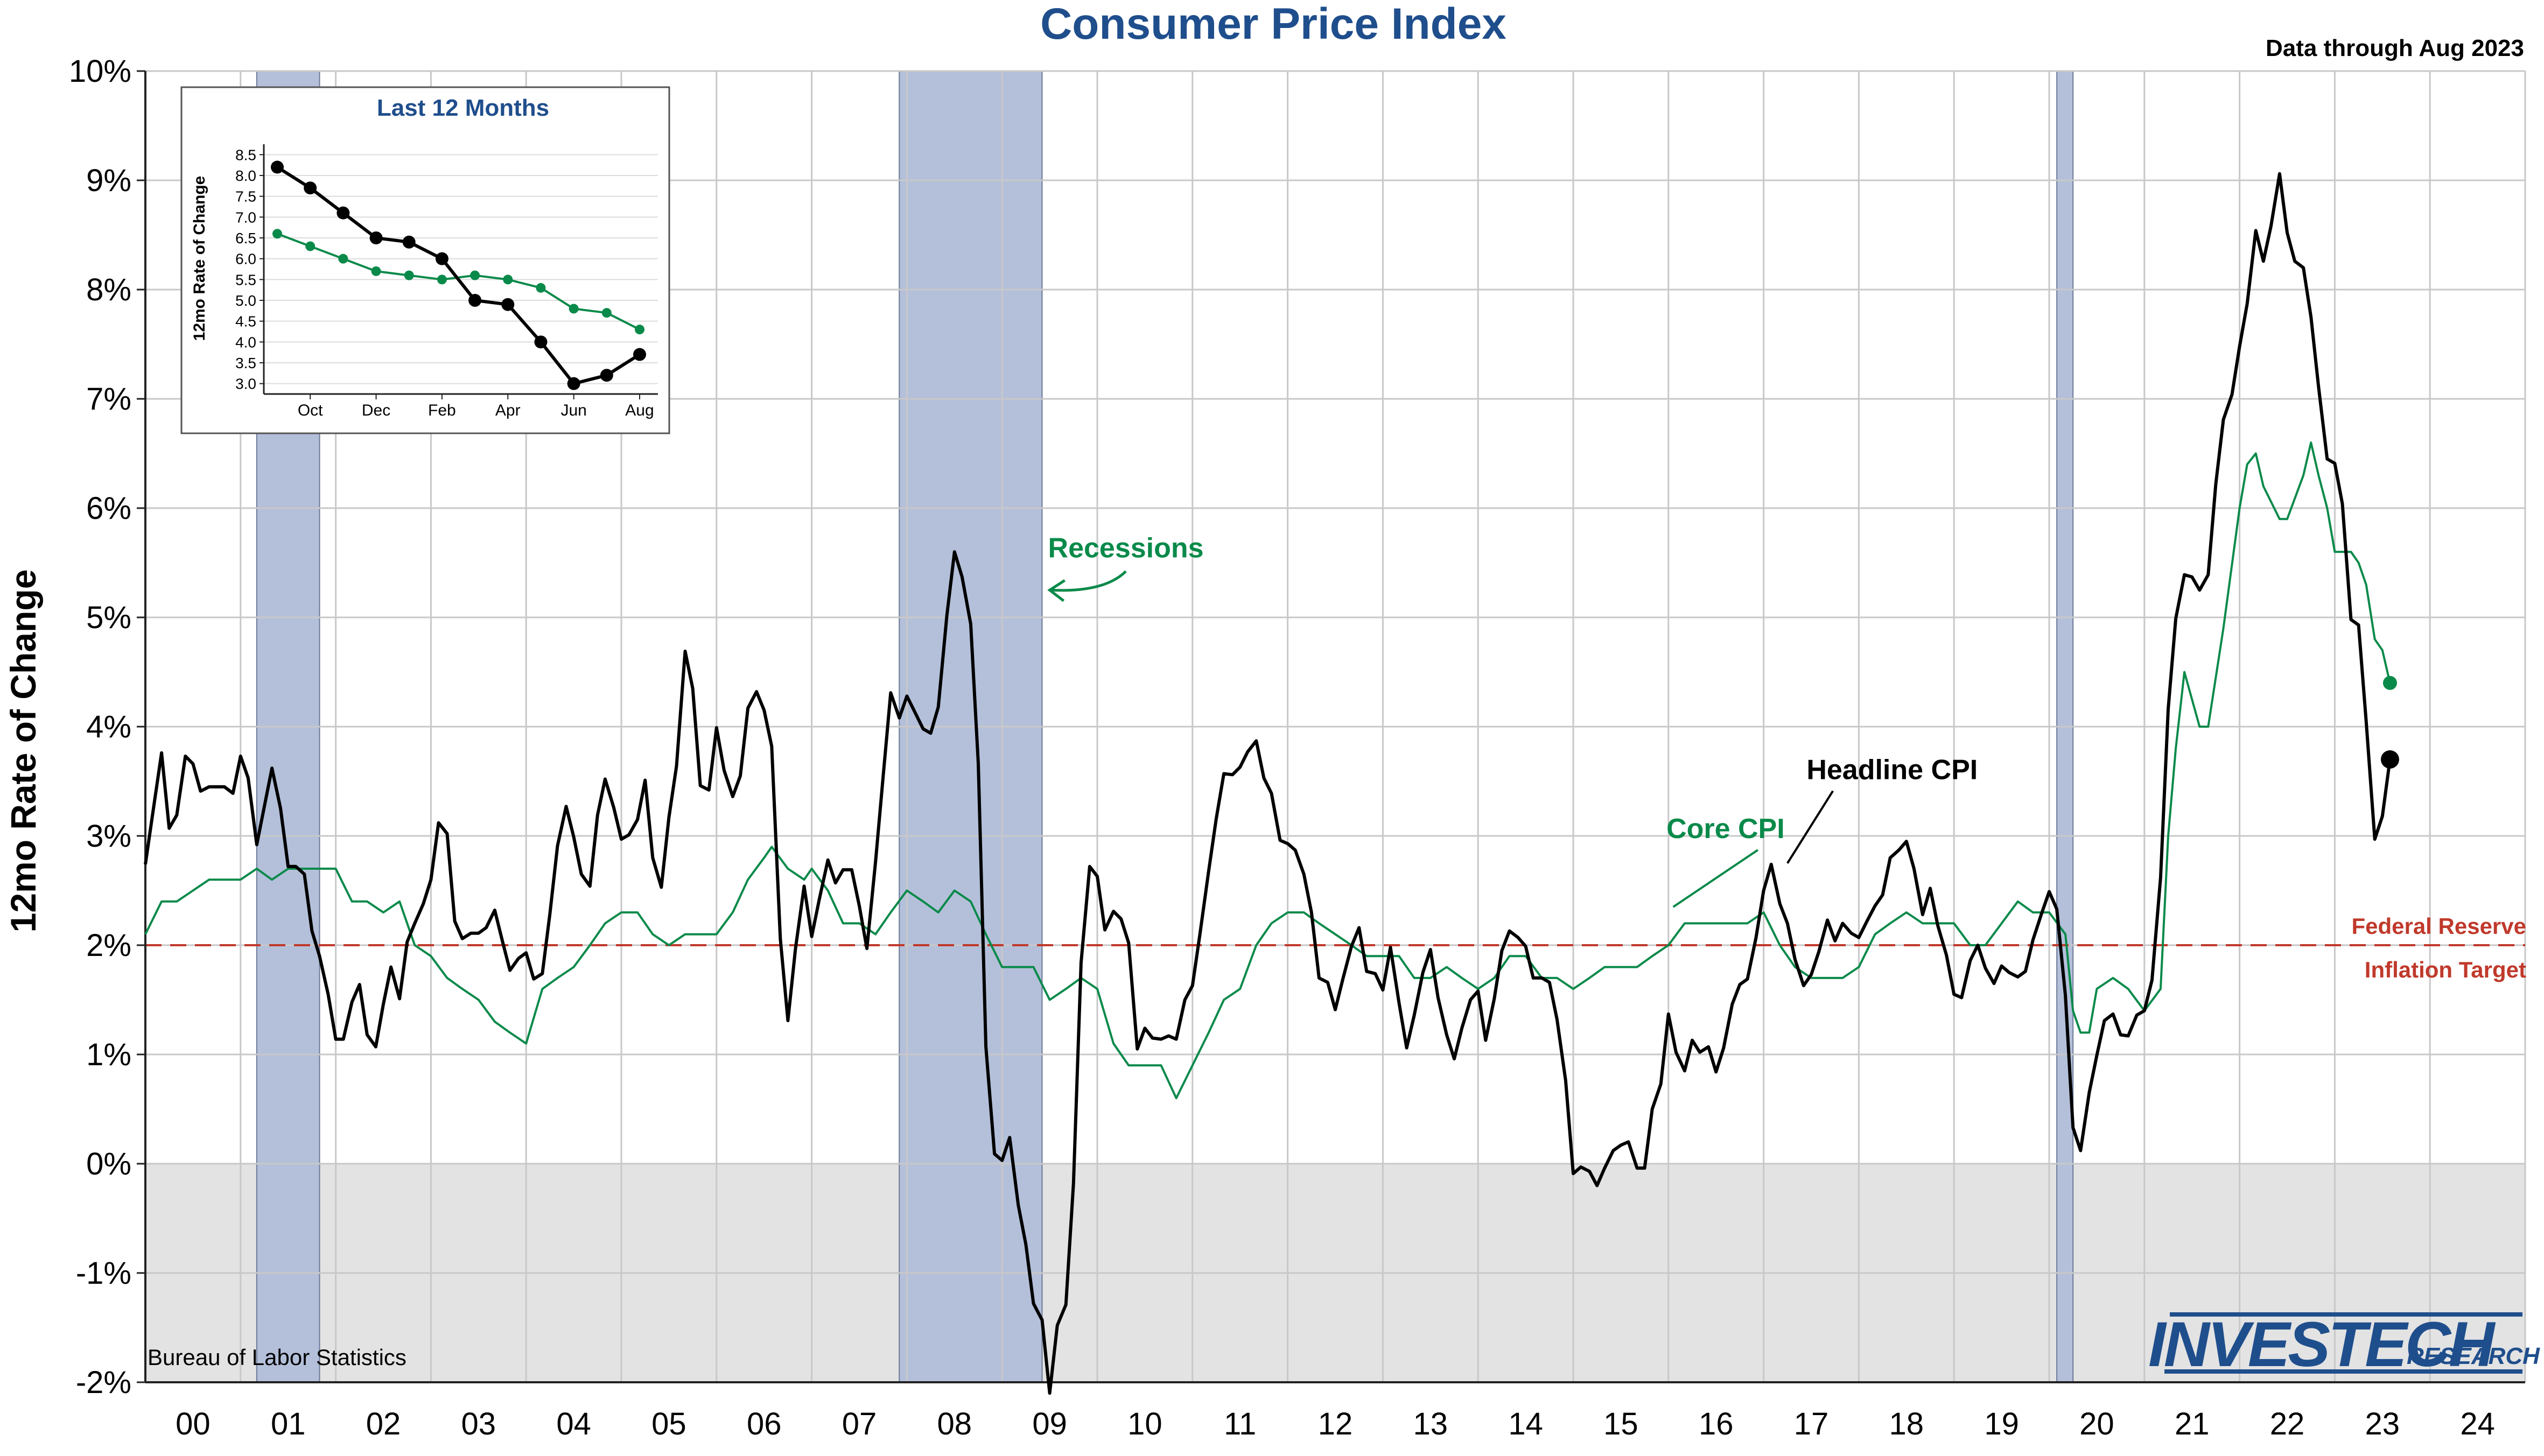 The height and width of the screenshot is (1456, 2544). Describe the element at coordinates (109, 1054) in the screenshot. I see `y-tick-label: 1%` at that location.